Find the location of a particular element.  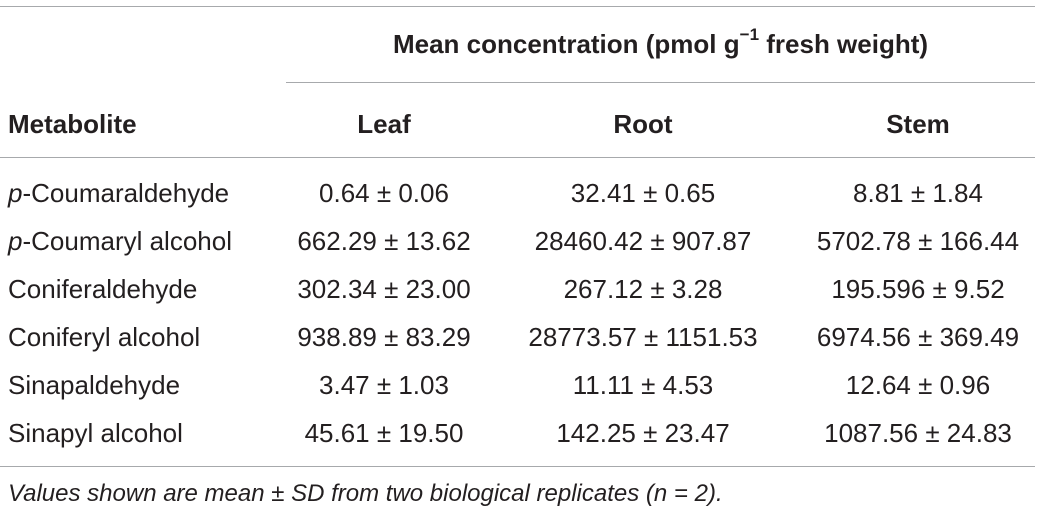

metabolite-name: Sinapaldehyde is located at coordinates (94, 385).